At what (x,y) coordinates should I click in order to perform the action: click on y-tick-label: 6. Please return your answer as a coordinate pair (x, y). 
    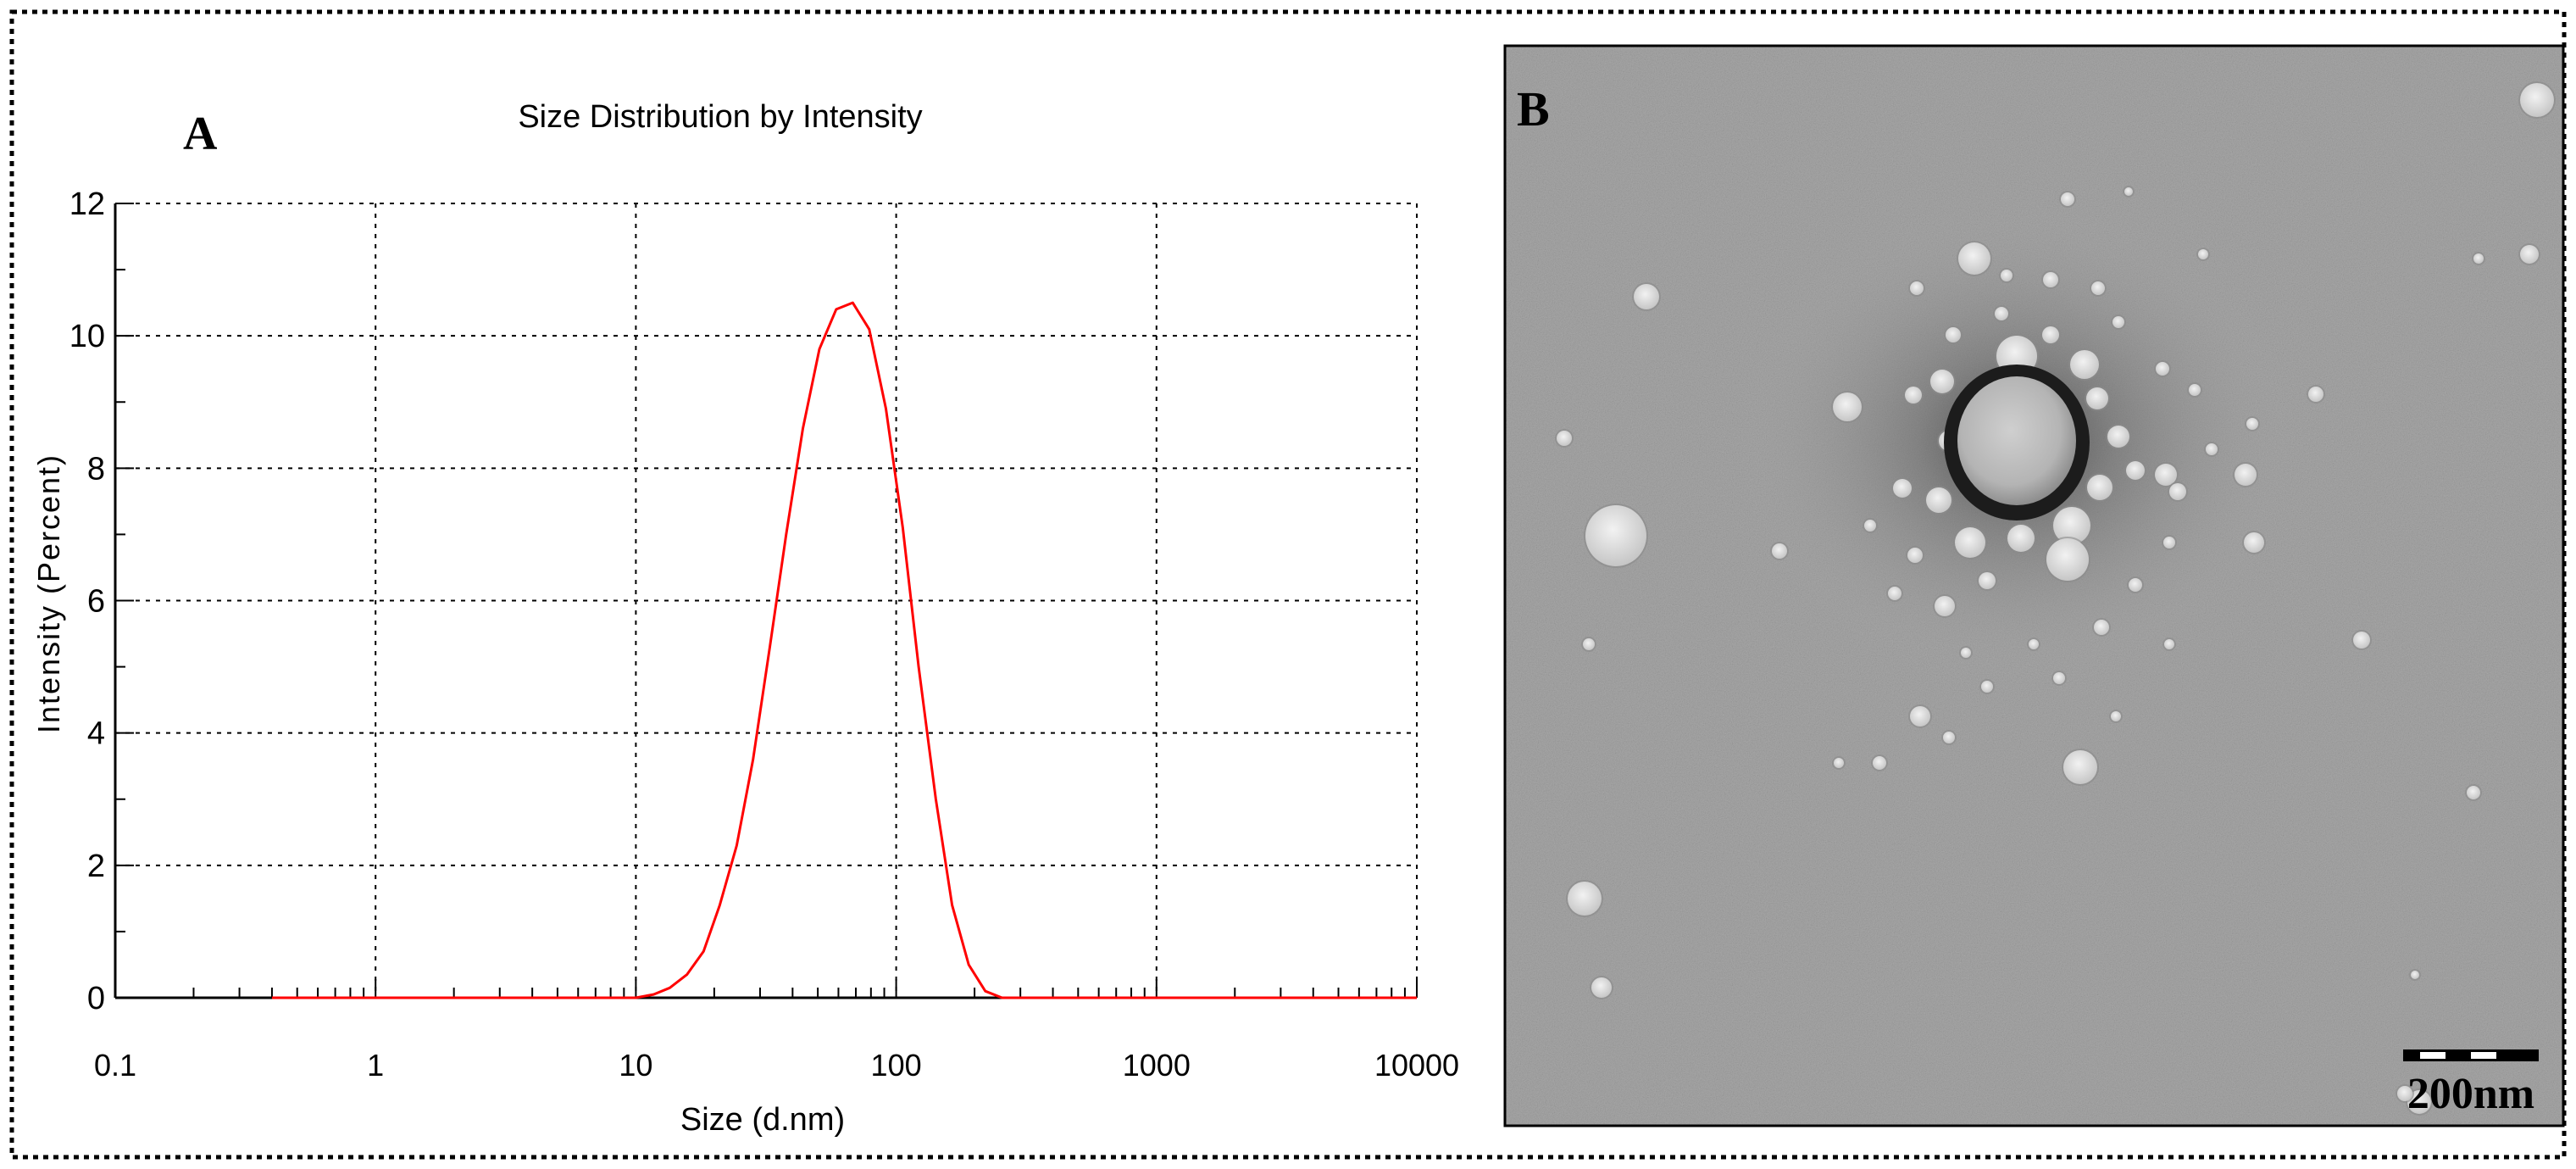
    Looking at the image, I should click on (96, 602).